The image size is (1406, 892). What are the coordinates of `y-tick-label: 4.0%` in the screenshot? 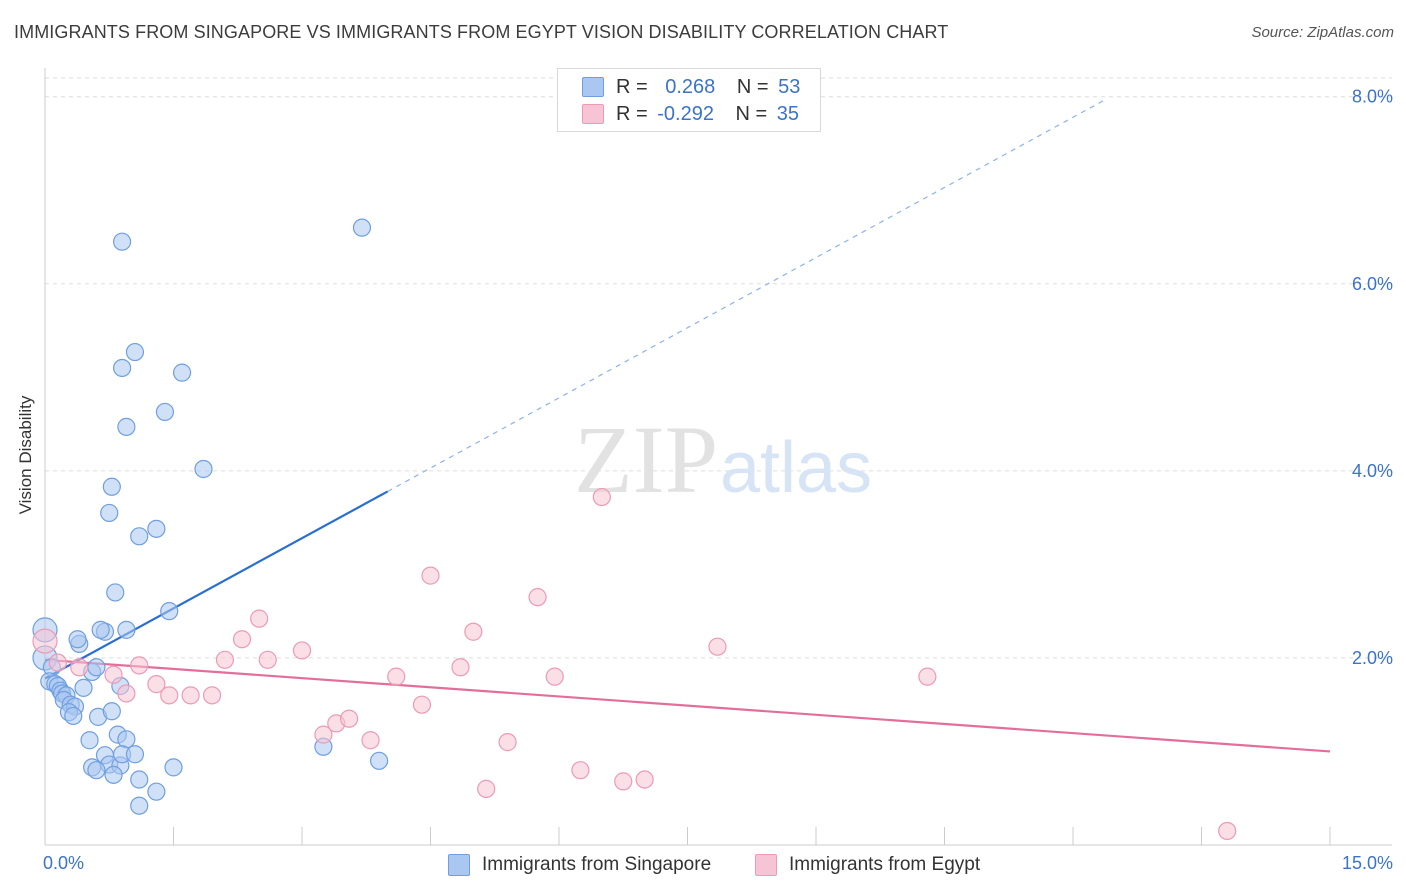 It's located at (1372, 471).